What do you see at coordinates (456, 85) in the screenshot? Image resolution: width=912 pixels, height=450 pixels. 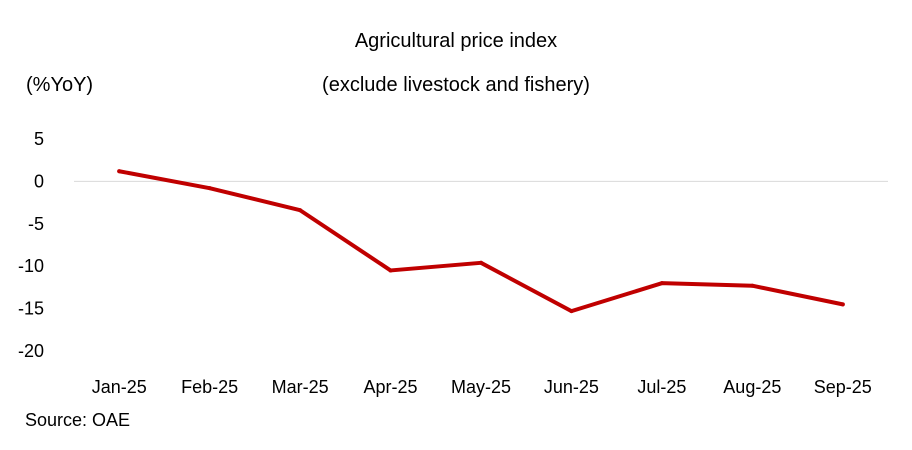 I see `chart-subtitle: (exclude livestock and fishery)` at bounding box center [456, 85].